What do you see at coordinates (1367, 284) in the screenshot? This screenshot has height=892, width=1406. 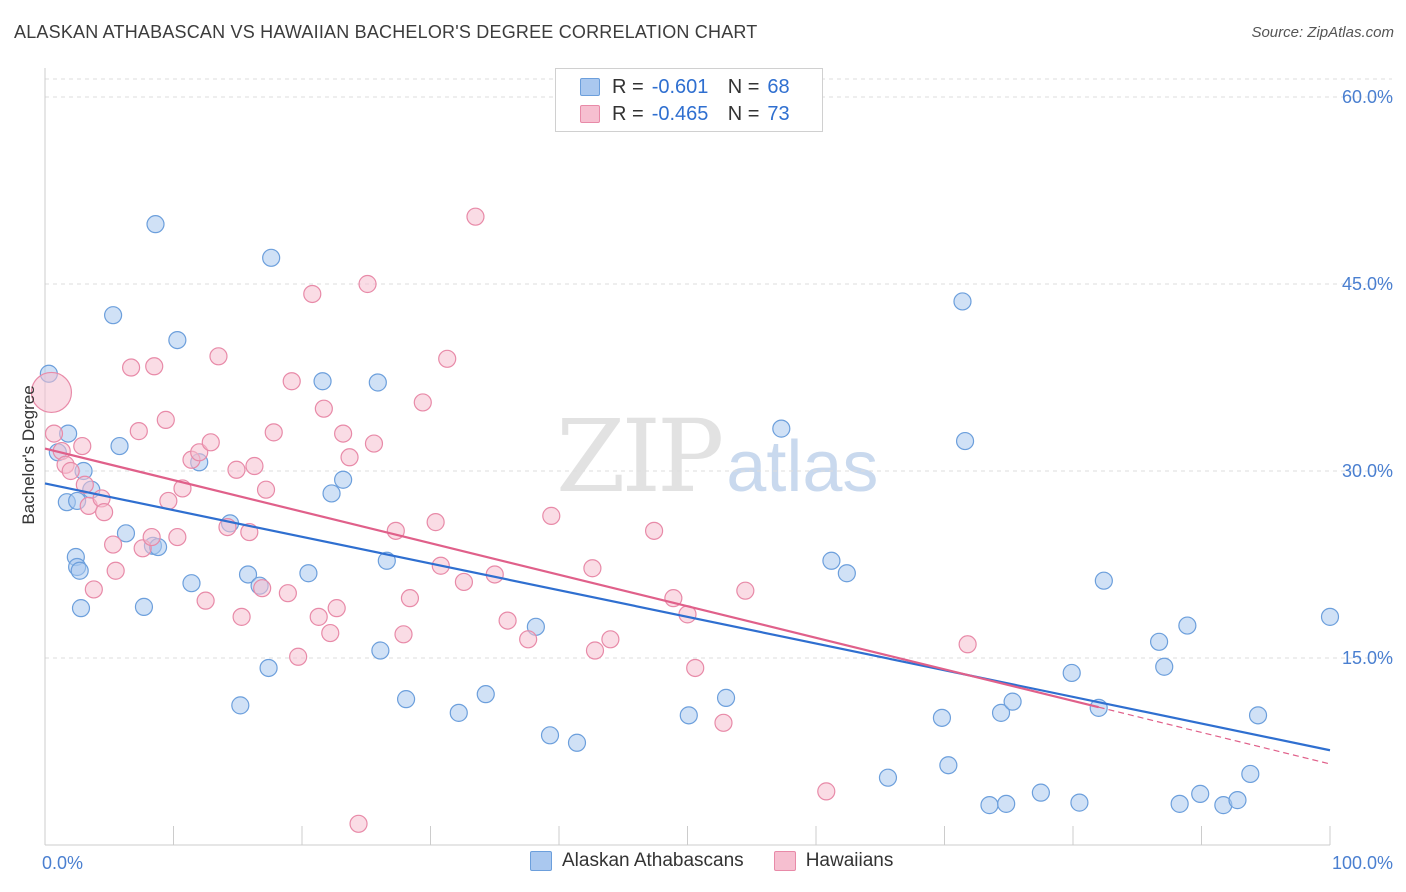 I see `y-tick-label: 45.0%` at bounding box center [1367, 284].